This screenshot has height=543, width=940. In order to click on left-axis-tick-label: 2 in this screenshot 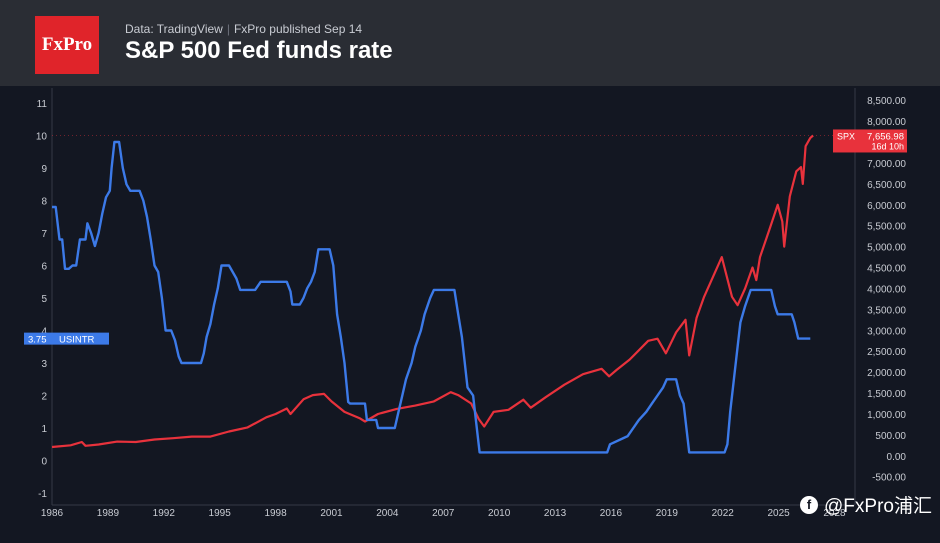, I will do `click(44, 397)`.